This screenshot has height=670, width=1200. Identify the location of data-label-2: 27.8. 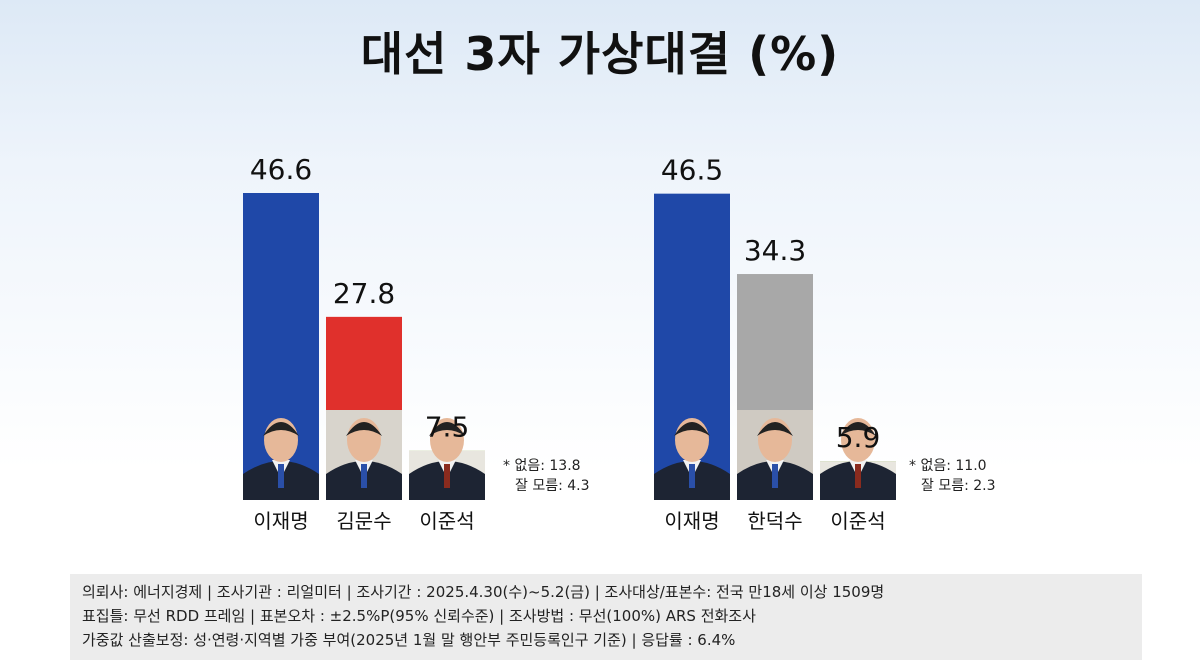
(364, 293).